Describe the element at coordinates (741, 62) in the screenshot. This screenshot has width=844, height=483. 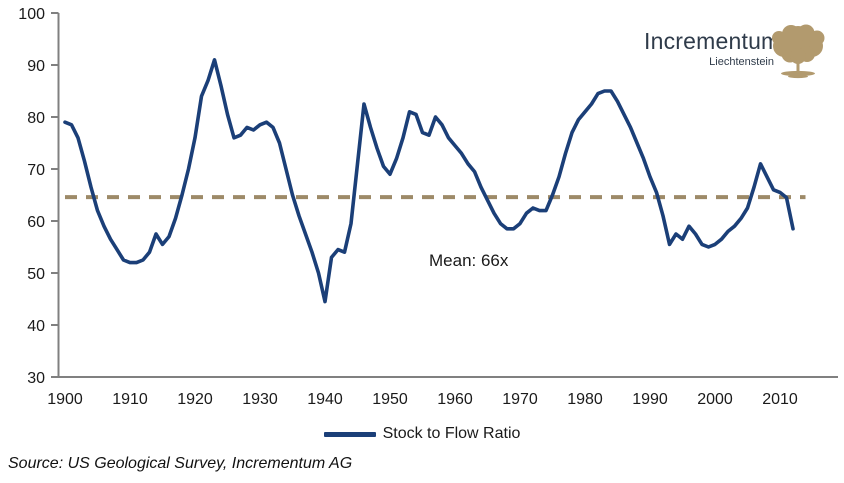
I see `logo-company-location: Liechtenstein` at that location.